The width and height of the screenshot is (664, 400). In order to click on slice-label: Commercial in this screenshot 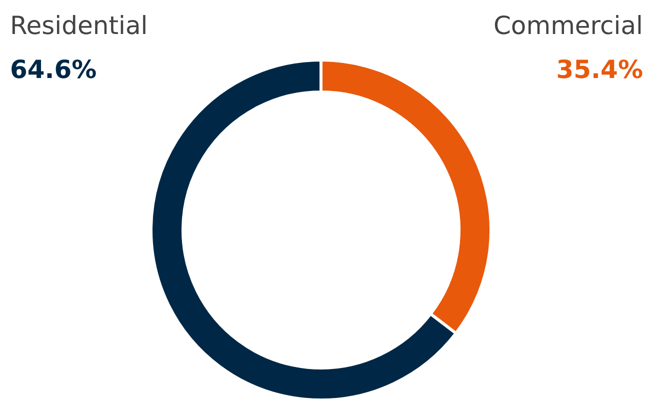, I will do `click(568, 25)`.